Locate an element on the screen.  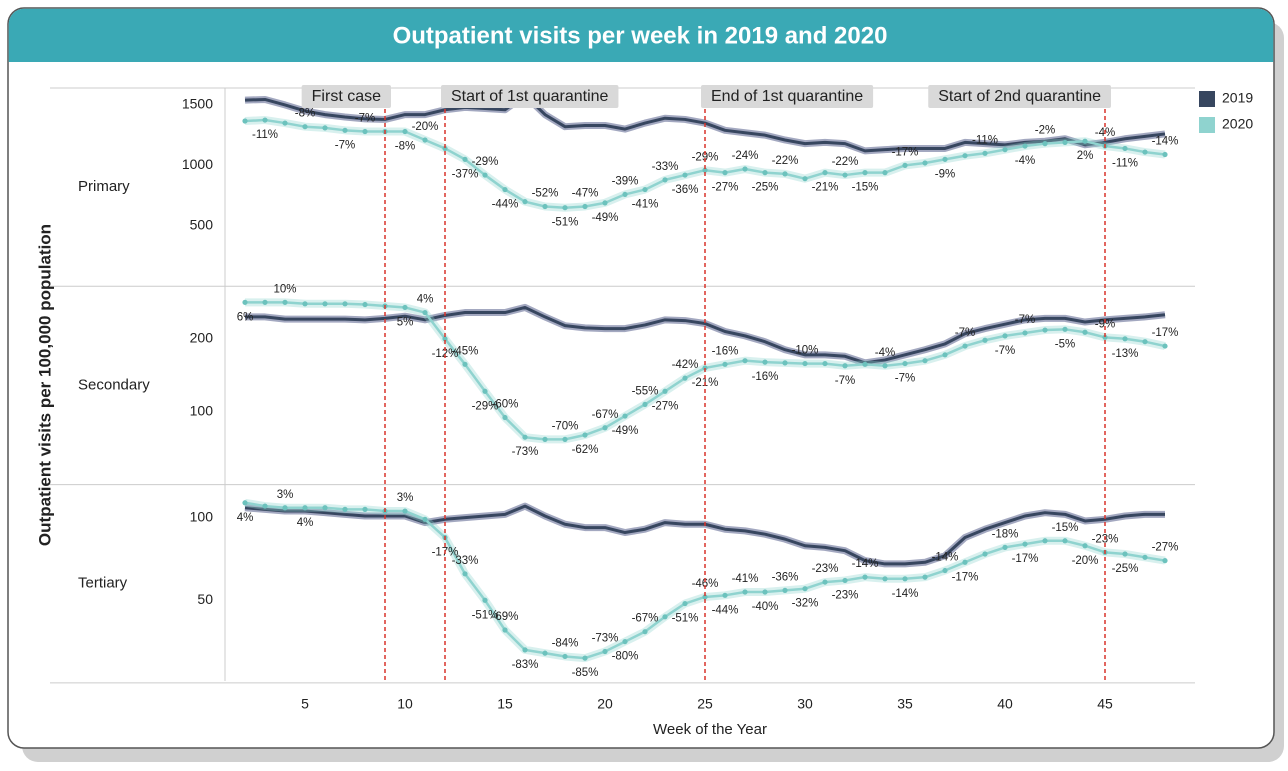
change-label: -15% is located at coordinates (1065, 528).